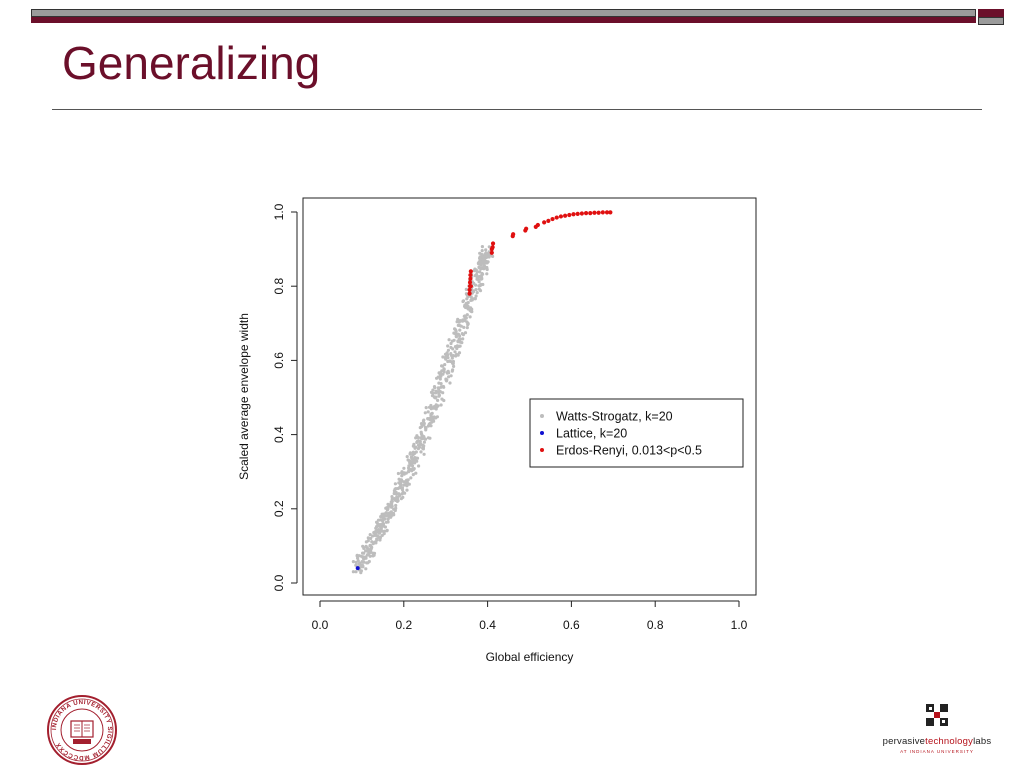  I want to click on legend-marker, so click(542, 416).